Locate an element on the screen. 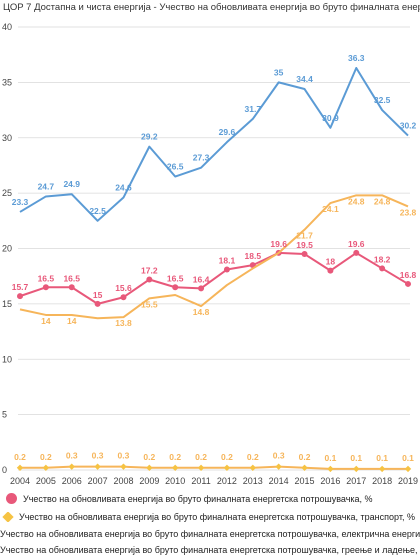 This screenshot has width=420, height=560. data-label-2-10: 35 is located at coordinates (279, 72).